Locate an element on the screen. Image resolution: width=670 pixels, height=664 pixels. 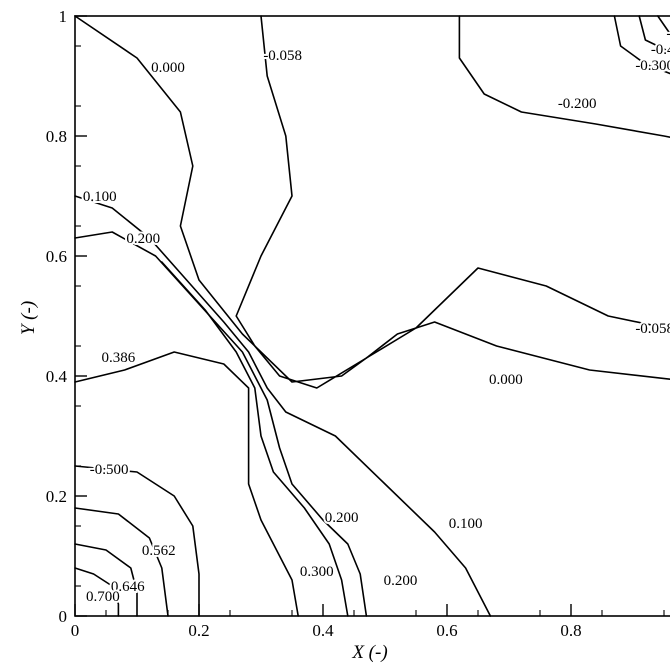
y-tick-label: 0.4 is located at coordinates (57, 376).